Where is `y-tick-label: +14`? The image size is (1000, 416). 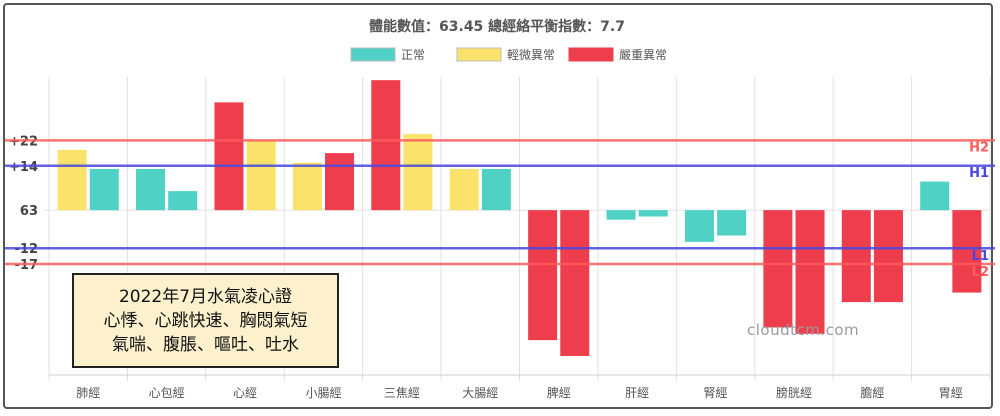 y-tick-label: +14 is located at coordinates (23, 167).